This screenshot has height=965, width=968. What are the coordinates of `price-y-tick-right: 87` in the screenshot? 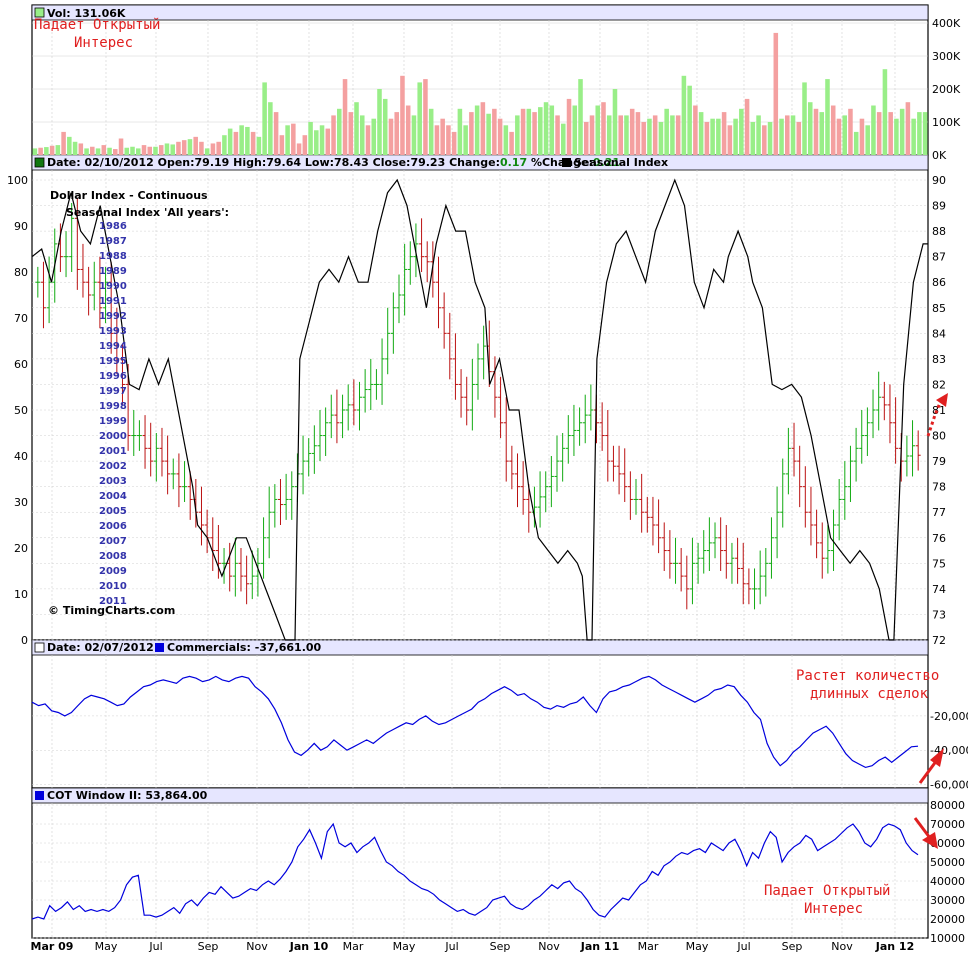 It's located at (939, 257).